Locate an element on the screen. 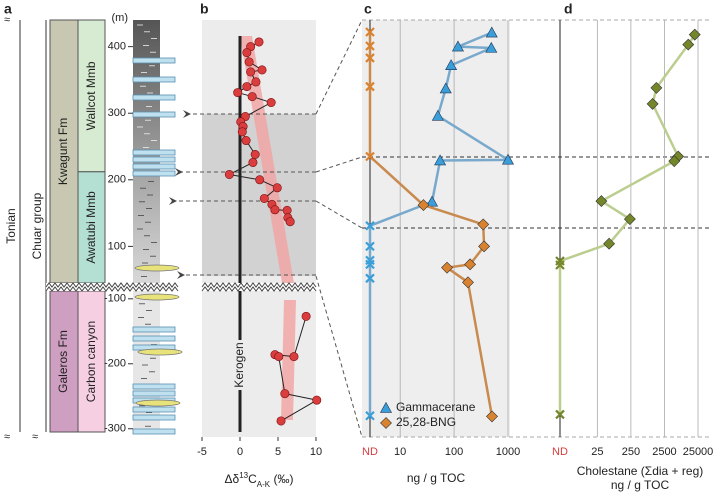  x-axis-label-part: Δδ is located at coordinates (232, 479).